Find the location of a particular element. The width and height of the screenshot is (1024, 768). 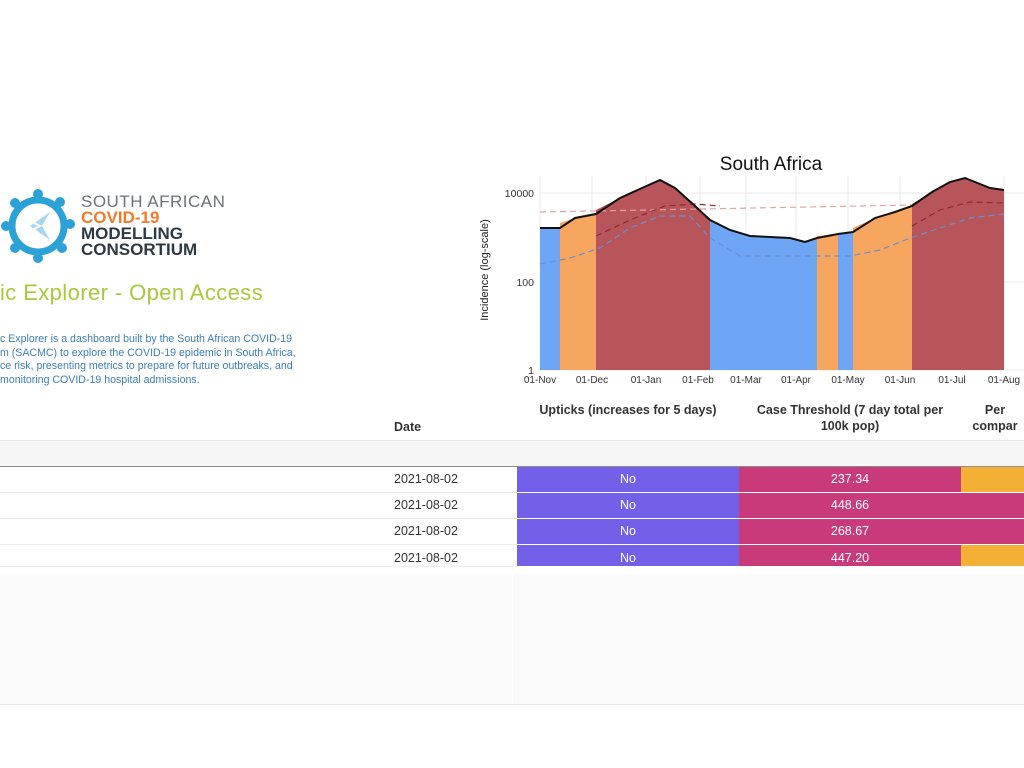

x-tick-label: 01-Mar is located at coordinates (746, 380).